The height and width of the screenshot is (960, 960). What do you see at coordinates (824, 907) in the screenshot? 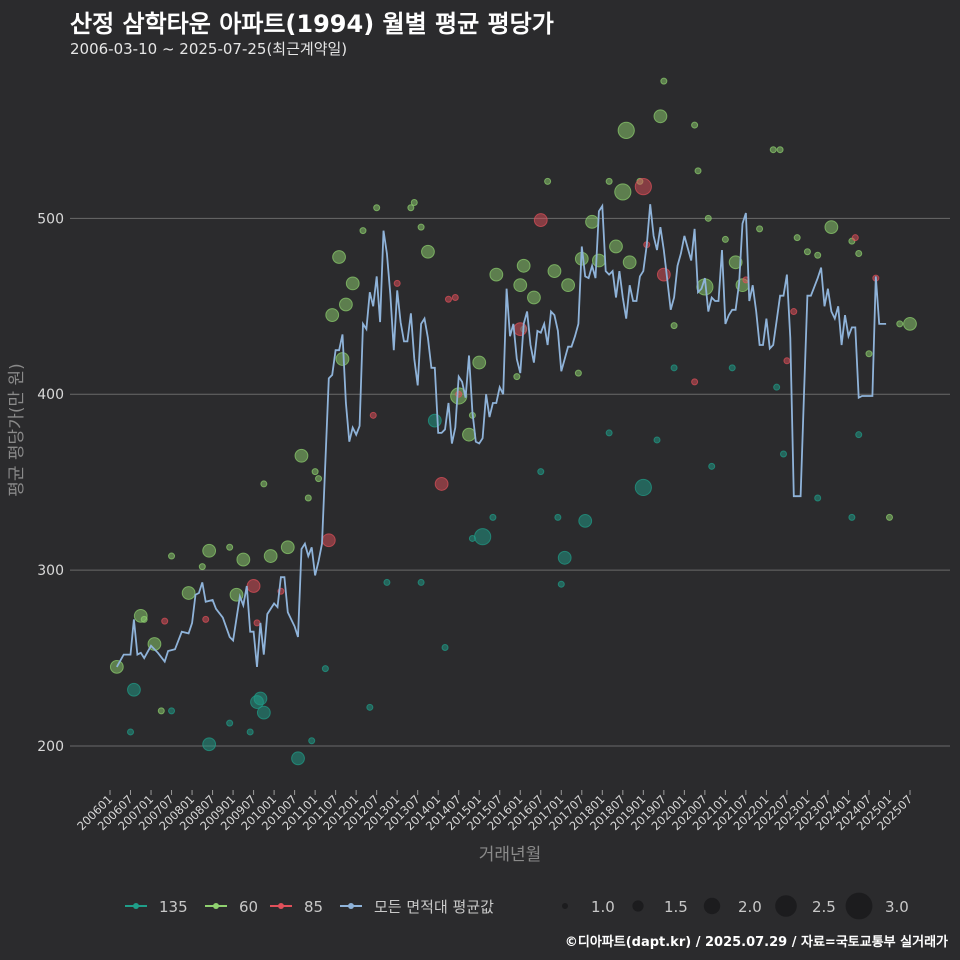
I see `legend-size-label-3: 2.5` at bounding box center [824, 907].